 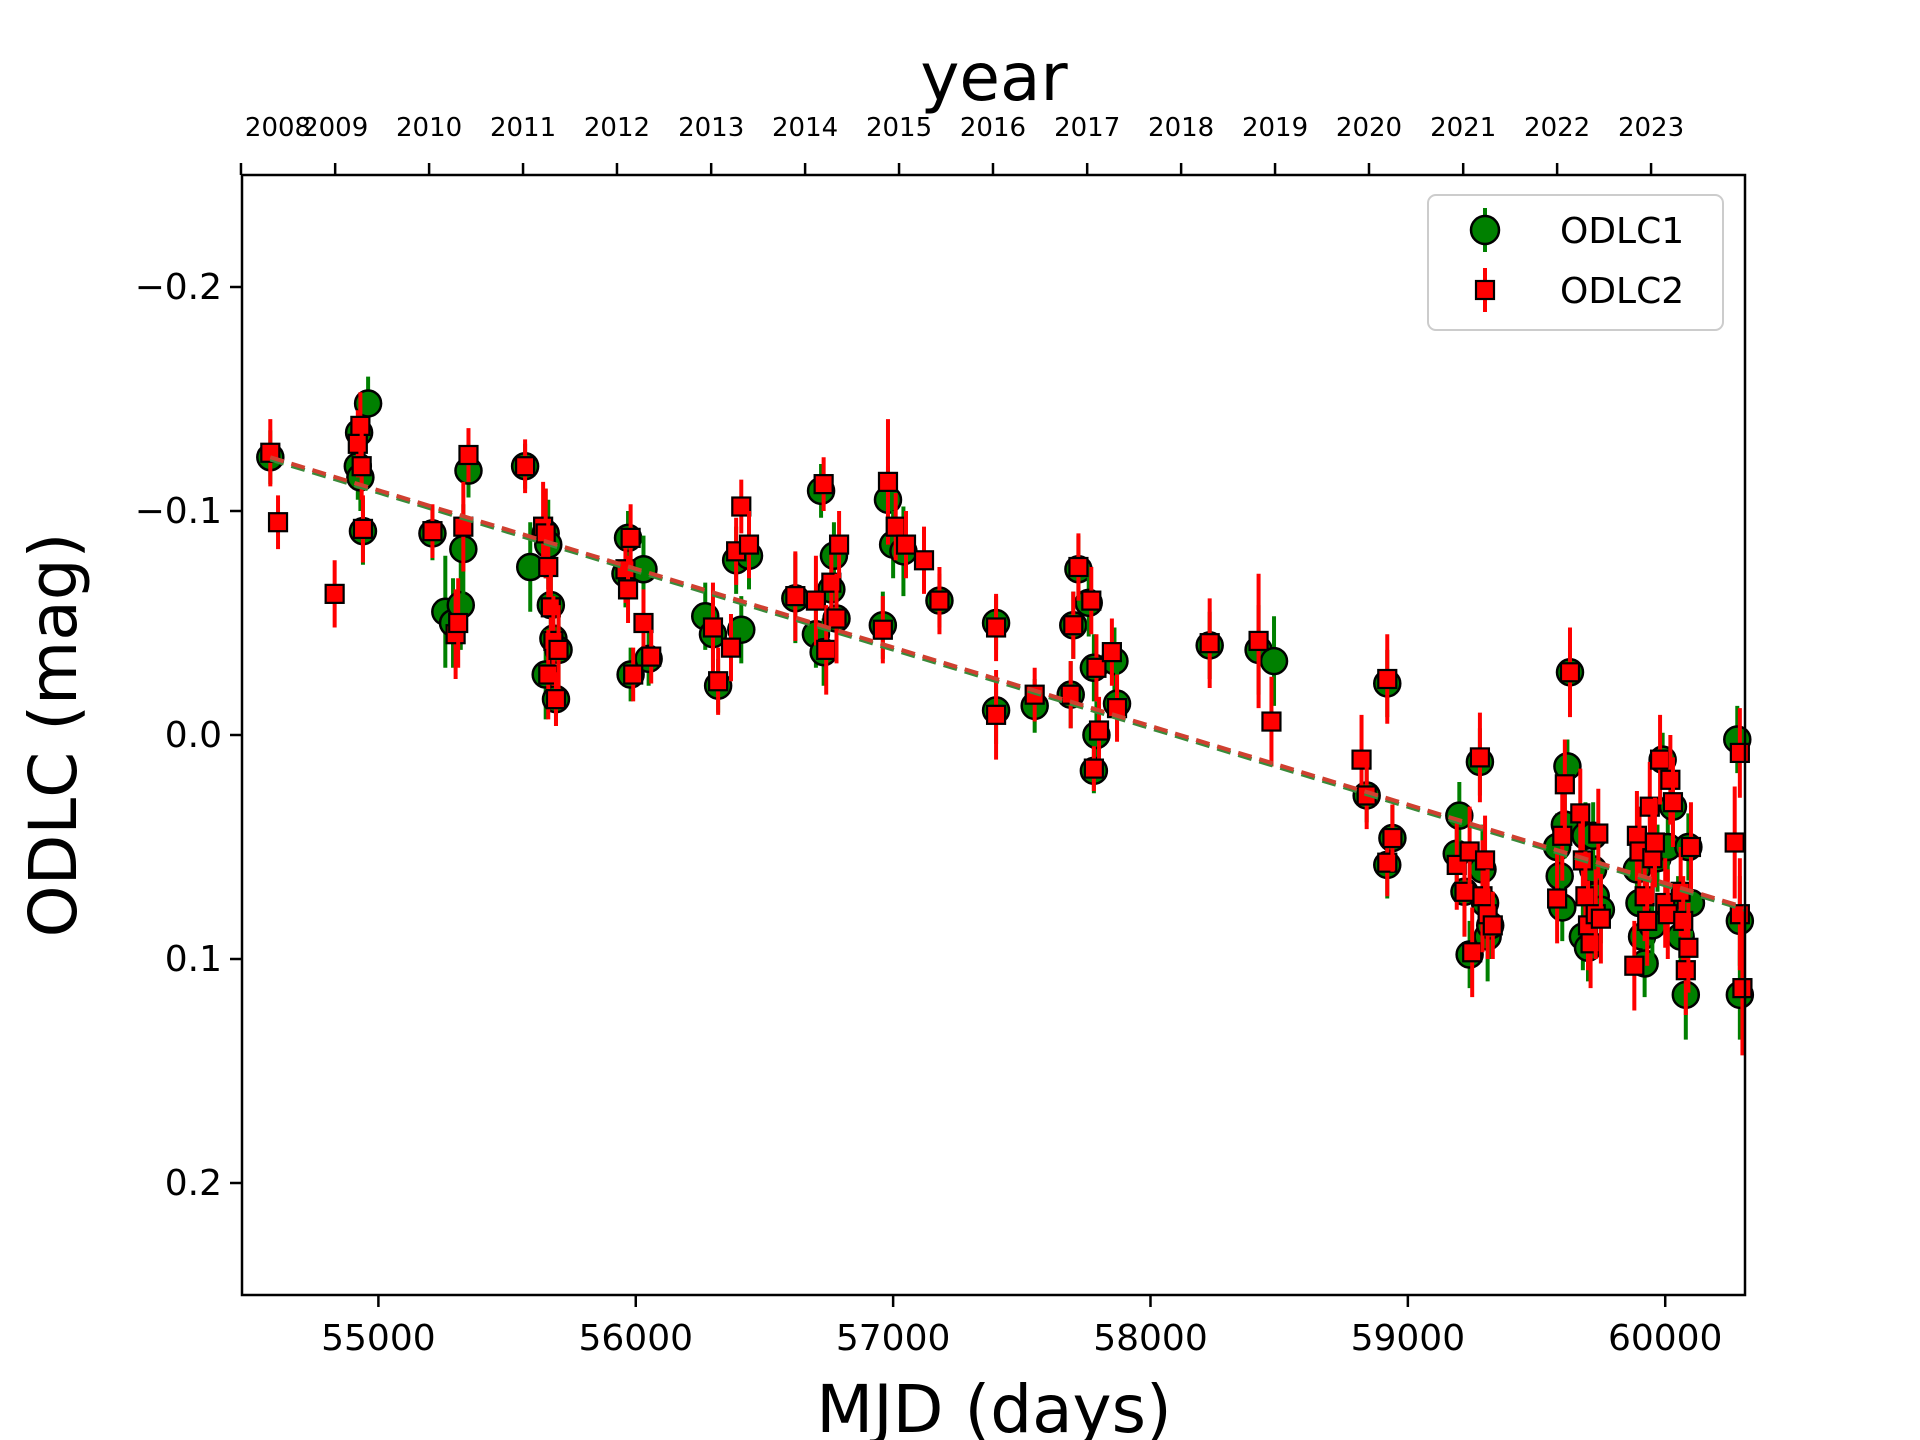 I want to click on legend-frame, so click(x=1575, y=262).